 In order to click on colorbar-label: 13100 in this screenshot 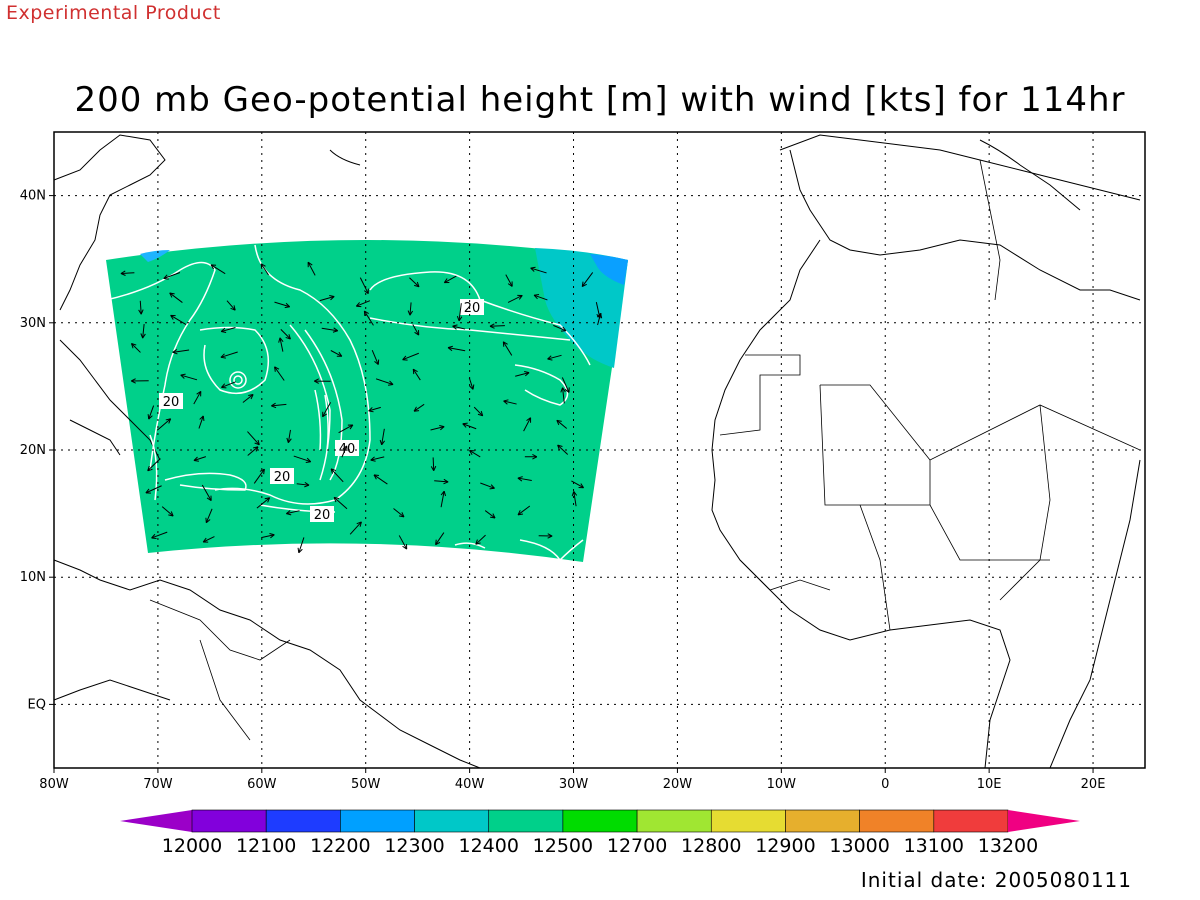, I will do `click(934, 846)`.